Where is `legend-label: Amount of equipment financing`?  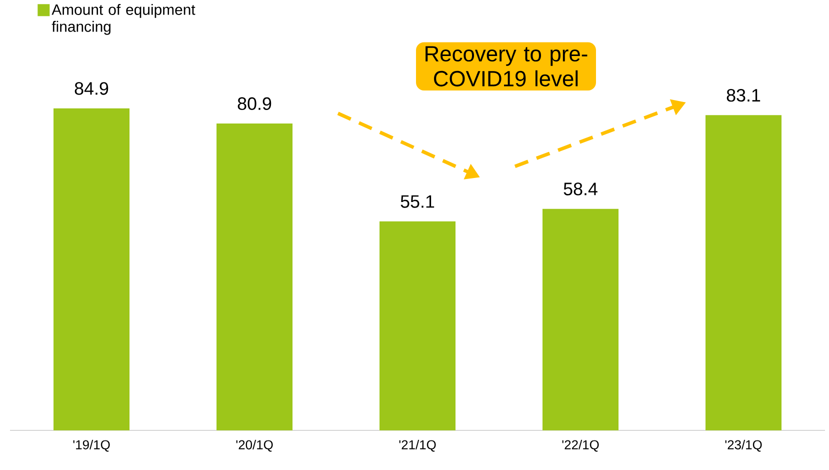
legend-label: Amount of equipment financing is located at coordinates (124, 19).